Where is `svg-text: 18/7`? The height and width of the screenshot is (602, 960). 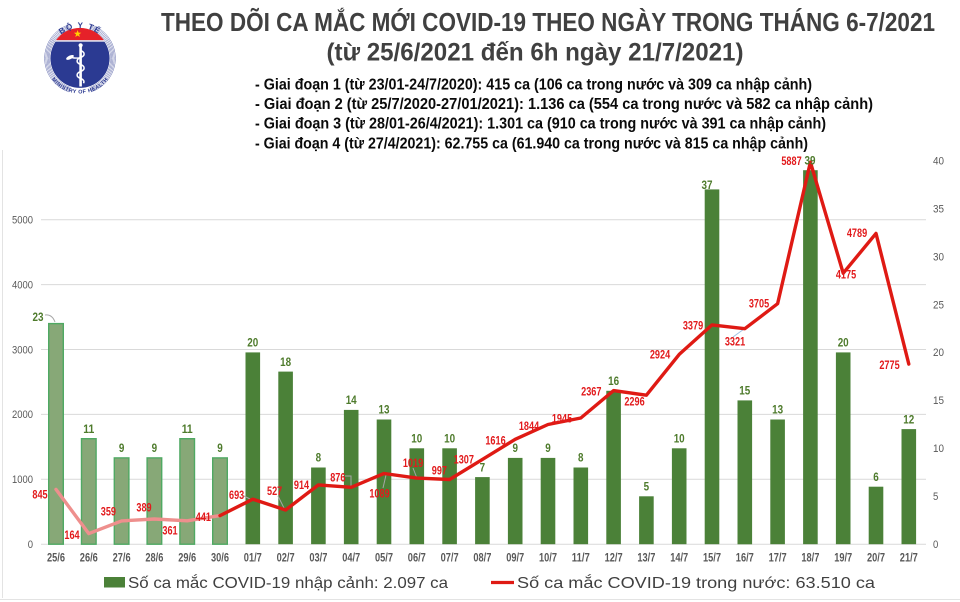 svg-text: 18/7 is located at coordinates (810, 557).